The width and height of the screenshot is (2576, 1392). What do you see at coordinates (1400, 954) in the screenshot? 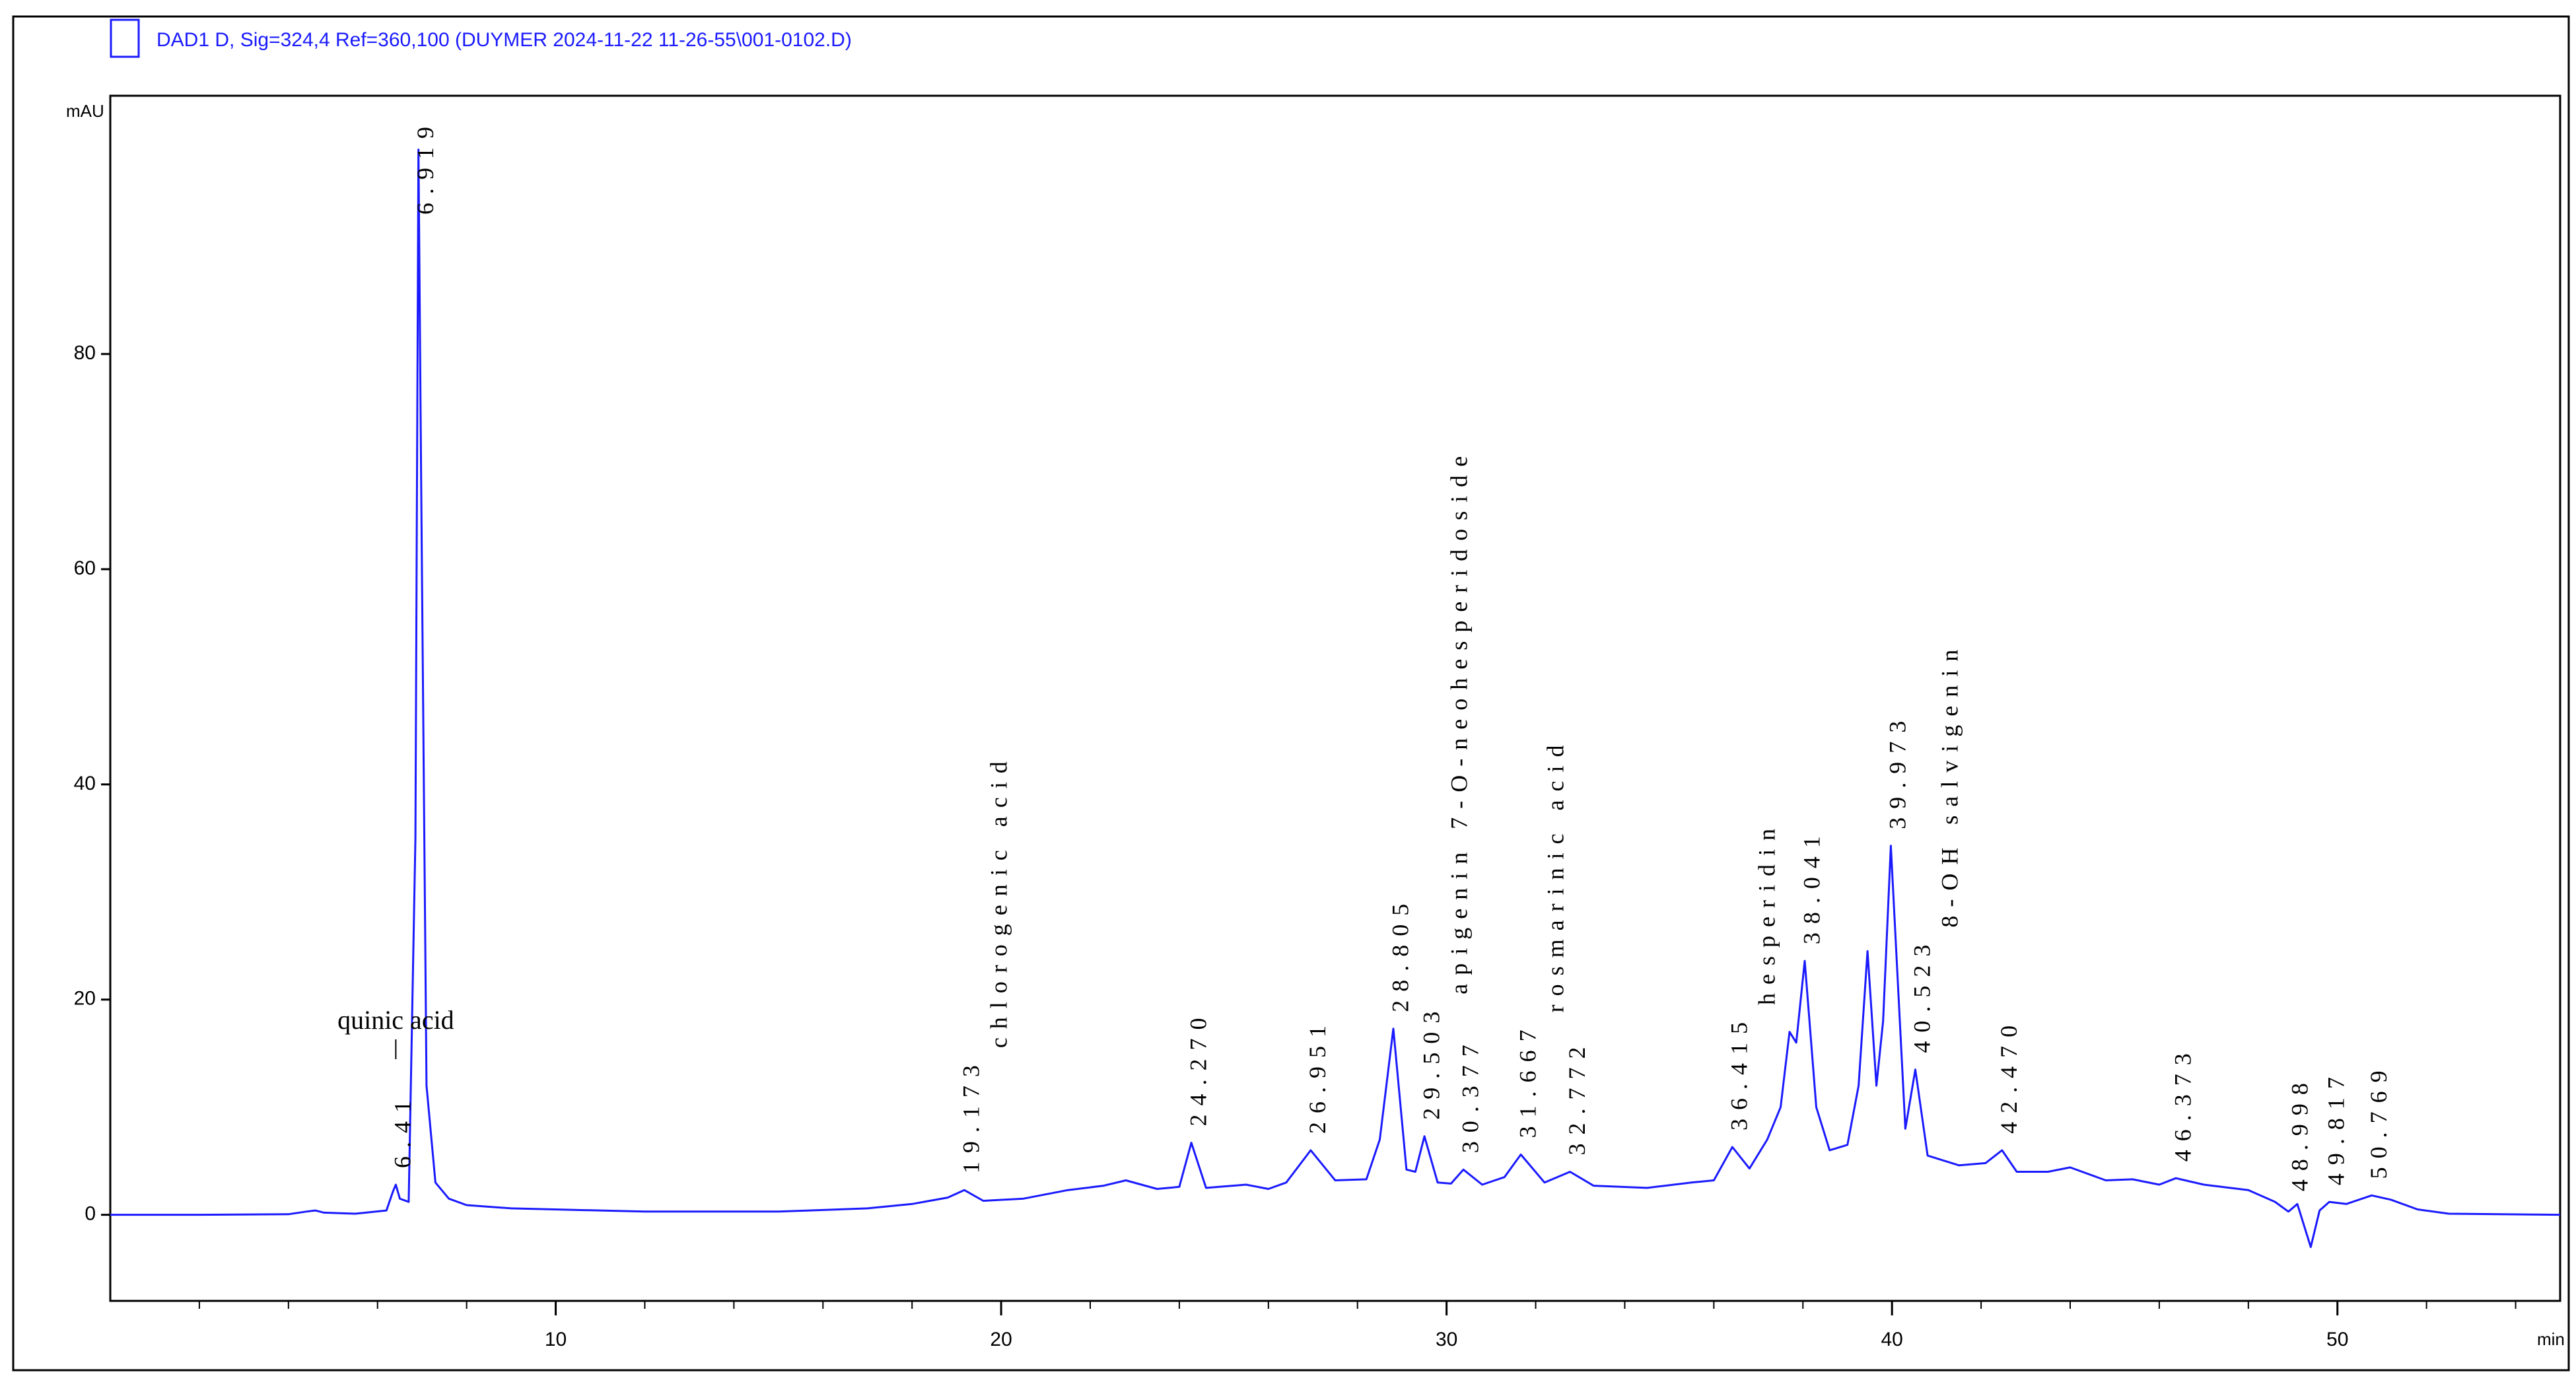
I see `peak-time-label: 28.805` at bounding box center [1400, 954].